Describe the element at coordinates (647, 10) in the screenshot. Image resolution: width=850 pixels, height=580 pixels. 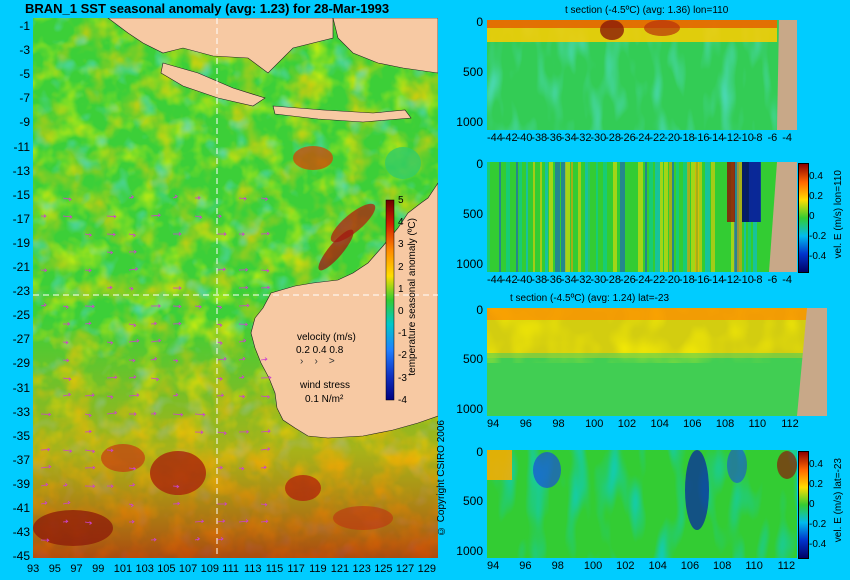
I see `panel-1-title: t section (-4.5ºC) (avg: 1.36) lon=110` at that location.